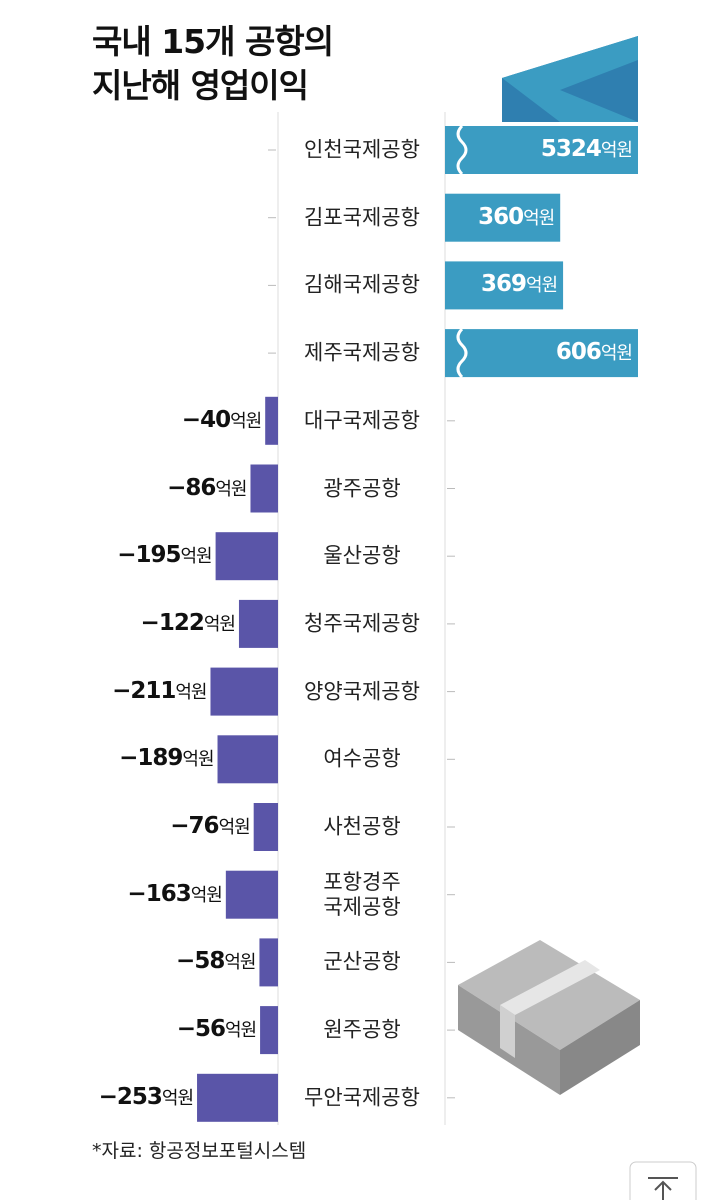  What do you see at coordinates (362, 758) in the screenshot?
I see `category-label: 여수공항` at bounding box center [362, 758].